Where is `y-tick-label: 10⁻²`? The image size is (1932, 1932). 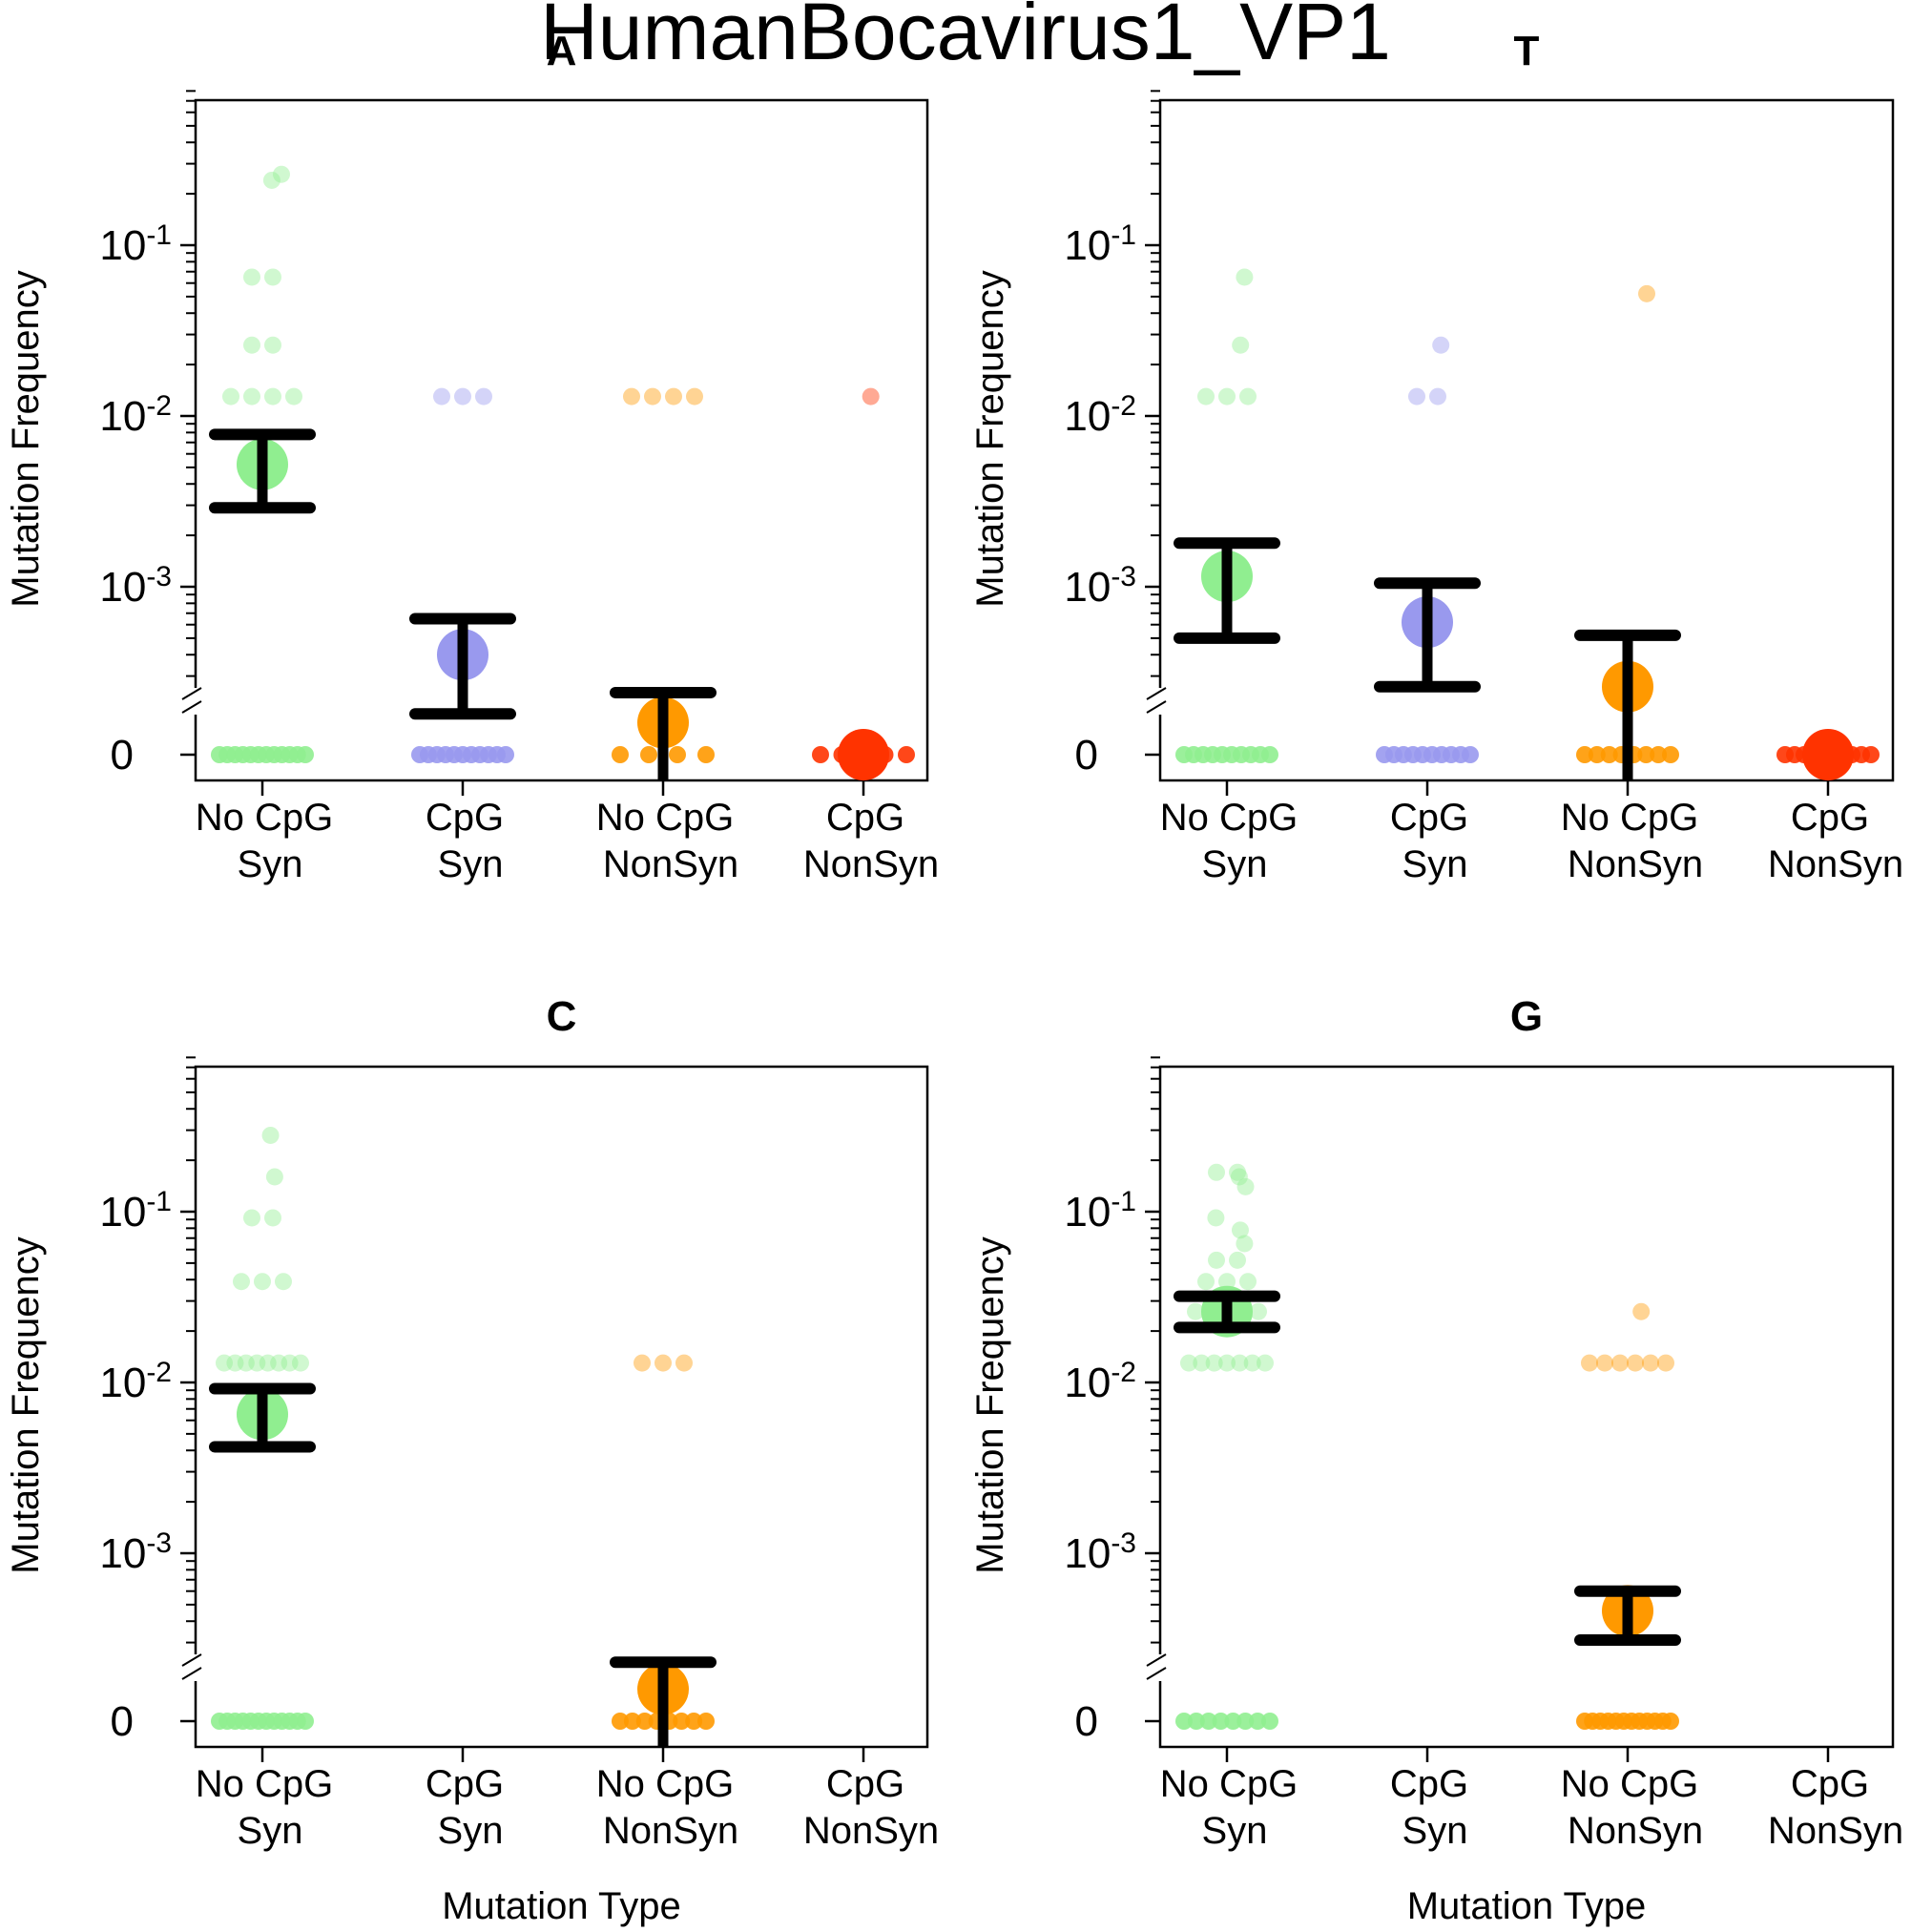
y-tick-label: 10⁻² is located at coordinates (1100, 415).